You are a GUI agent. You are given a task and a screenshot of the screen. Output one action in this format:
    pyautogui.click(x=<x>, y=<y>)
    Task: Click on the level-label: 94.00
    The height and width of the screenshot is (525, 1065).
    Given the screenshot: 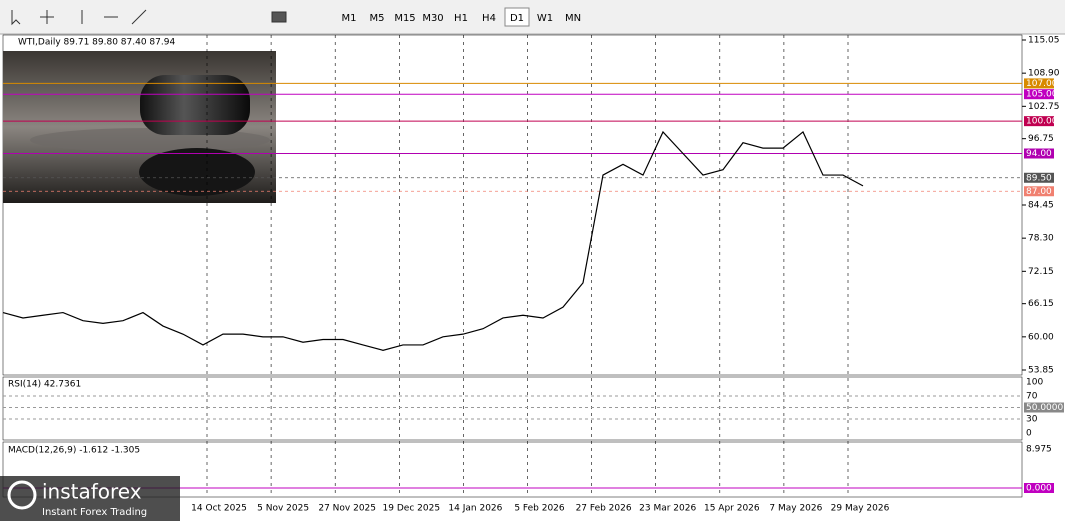 What is the action you would take?
    pyautogui.click(x=1039, y=154)
    